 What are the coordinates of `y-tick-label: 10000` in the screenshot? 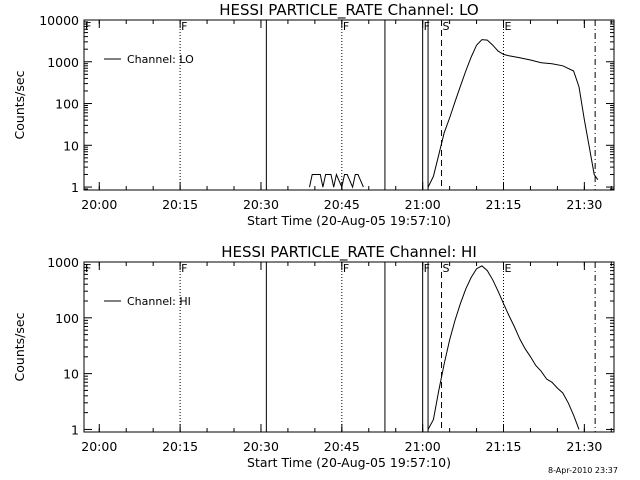 It's located at (59, 20).